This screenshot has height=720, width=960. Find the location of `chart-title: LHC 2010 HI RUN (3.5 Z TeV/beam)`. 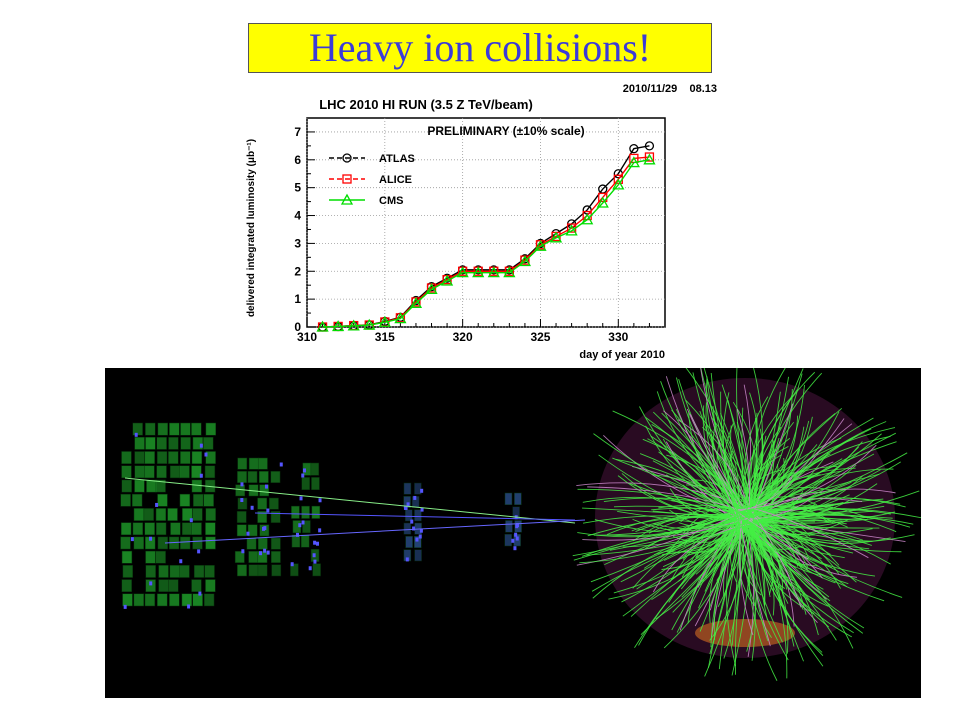

chart-title: LHC 2010 HI RUN (3.5 Z TeV/beam) is located at coordinates (426, 104).